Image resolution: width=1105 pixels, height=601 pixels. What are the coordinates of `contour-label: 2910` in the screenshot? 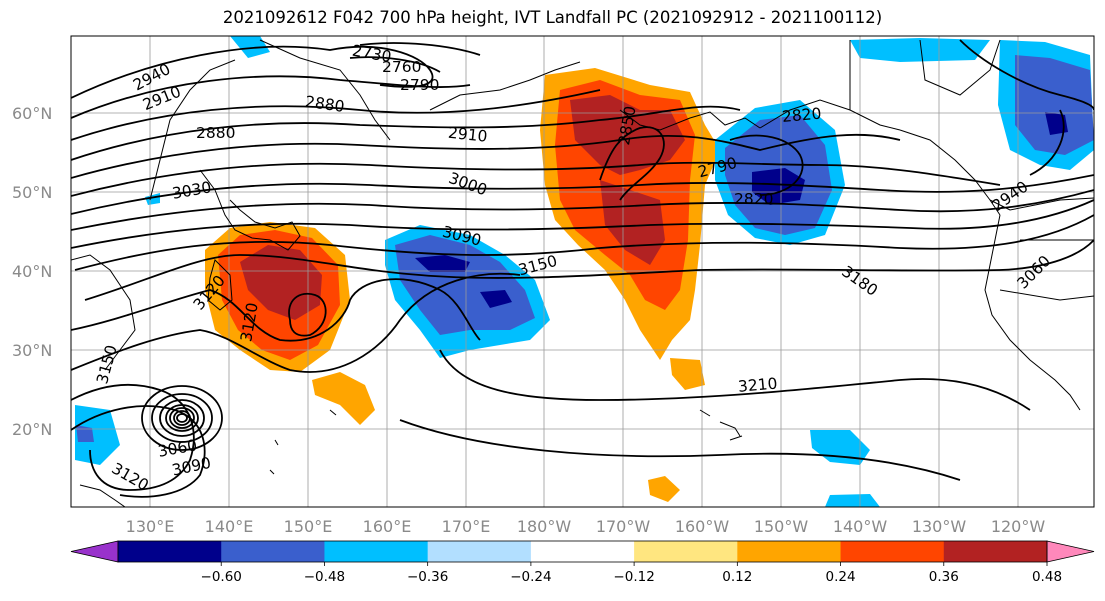 It's located at (467, 135).